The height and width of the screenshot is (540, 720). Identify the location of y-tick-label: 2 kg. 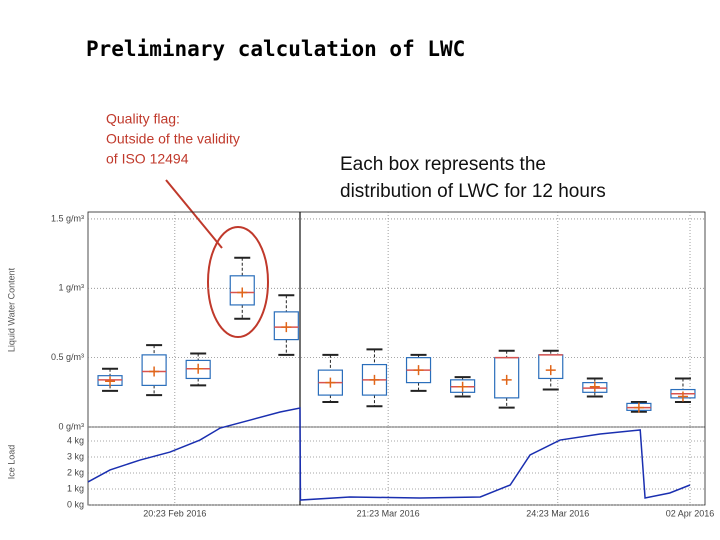
(75, 472).